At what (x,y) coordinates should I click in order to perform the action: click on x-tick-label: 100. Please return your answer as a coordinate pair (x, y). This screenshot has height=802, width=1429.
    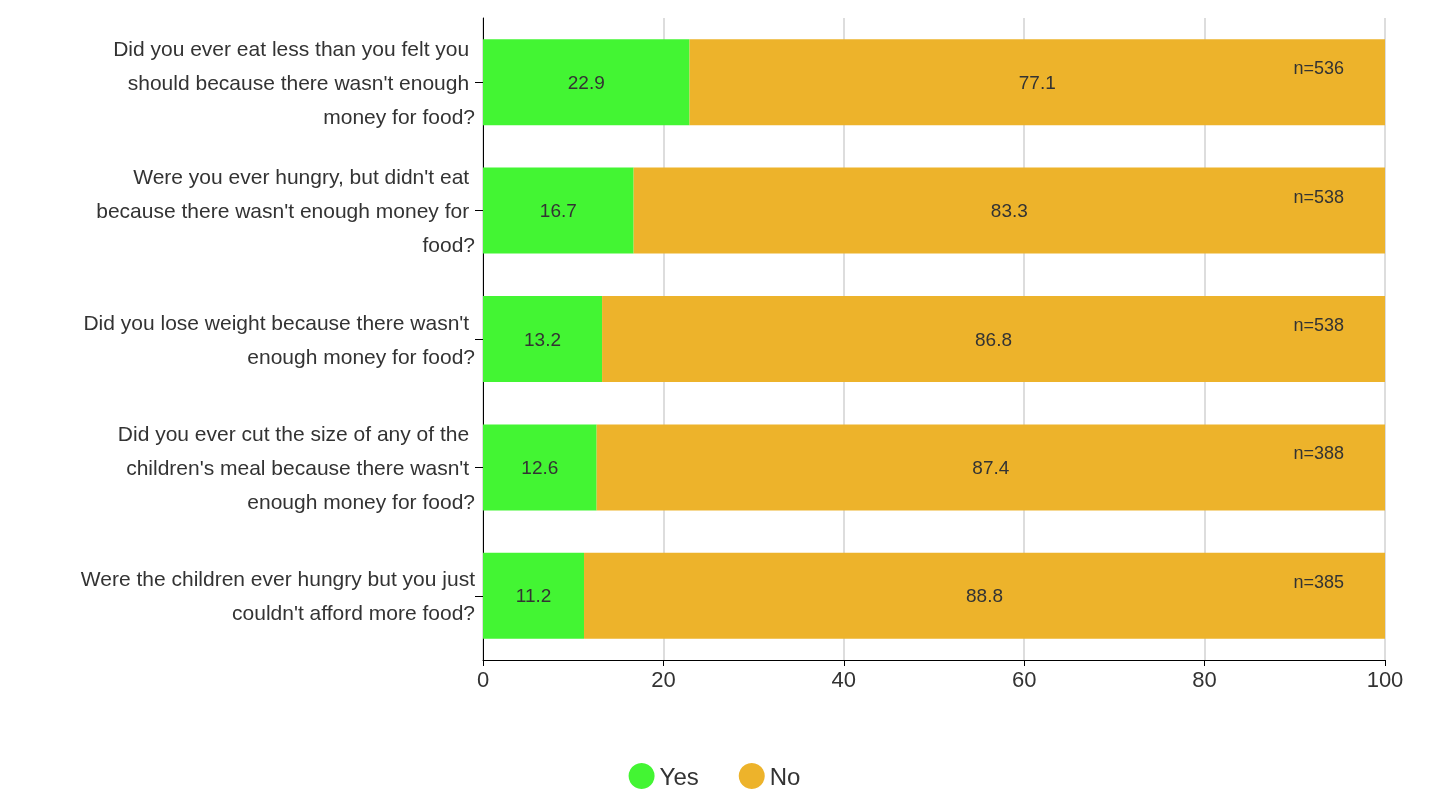
    Looking at the image, I should click on (1385, 679).